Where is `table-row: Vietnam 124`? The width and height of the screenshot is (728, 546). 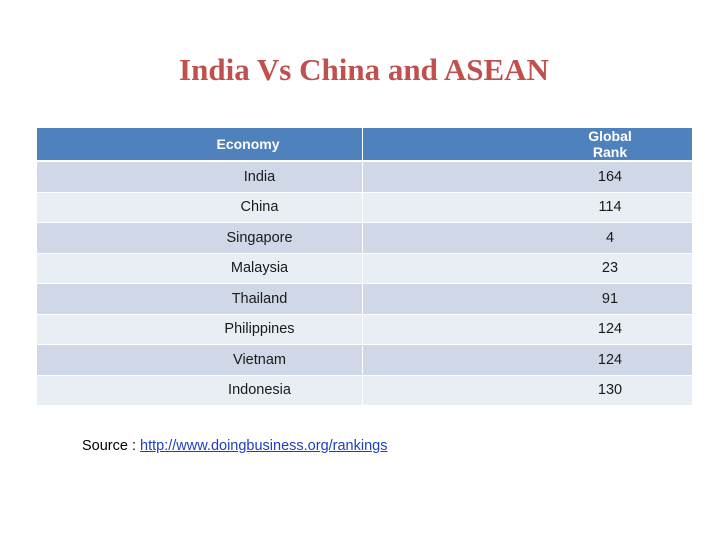
table-row: Vietnam 124 is located at coordinates (364, 360).